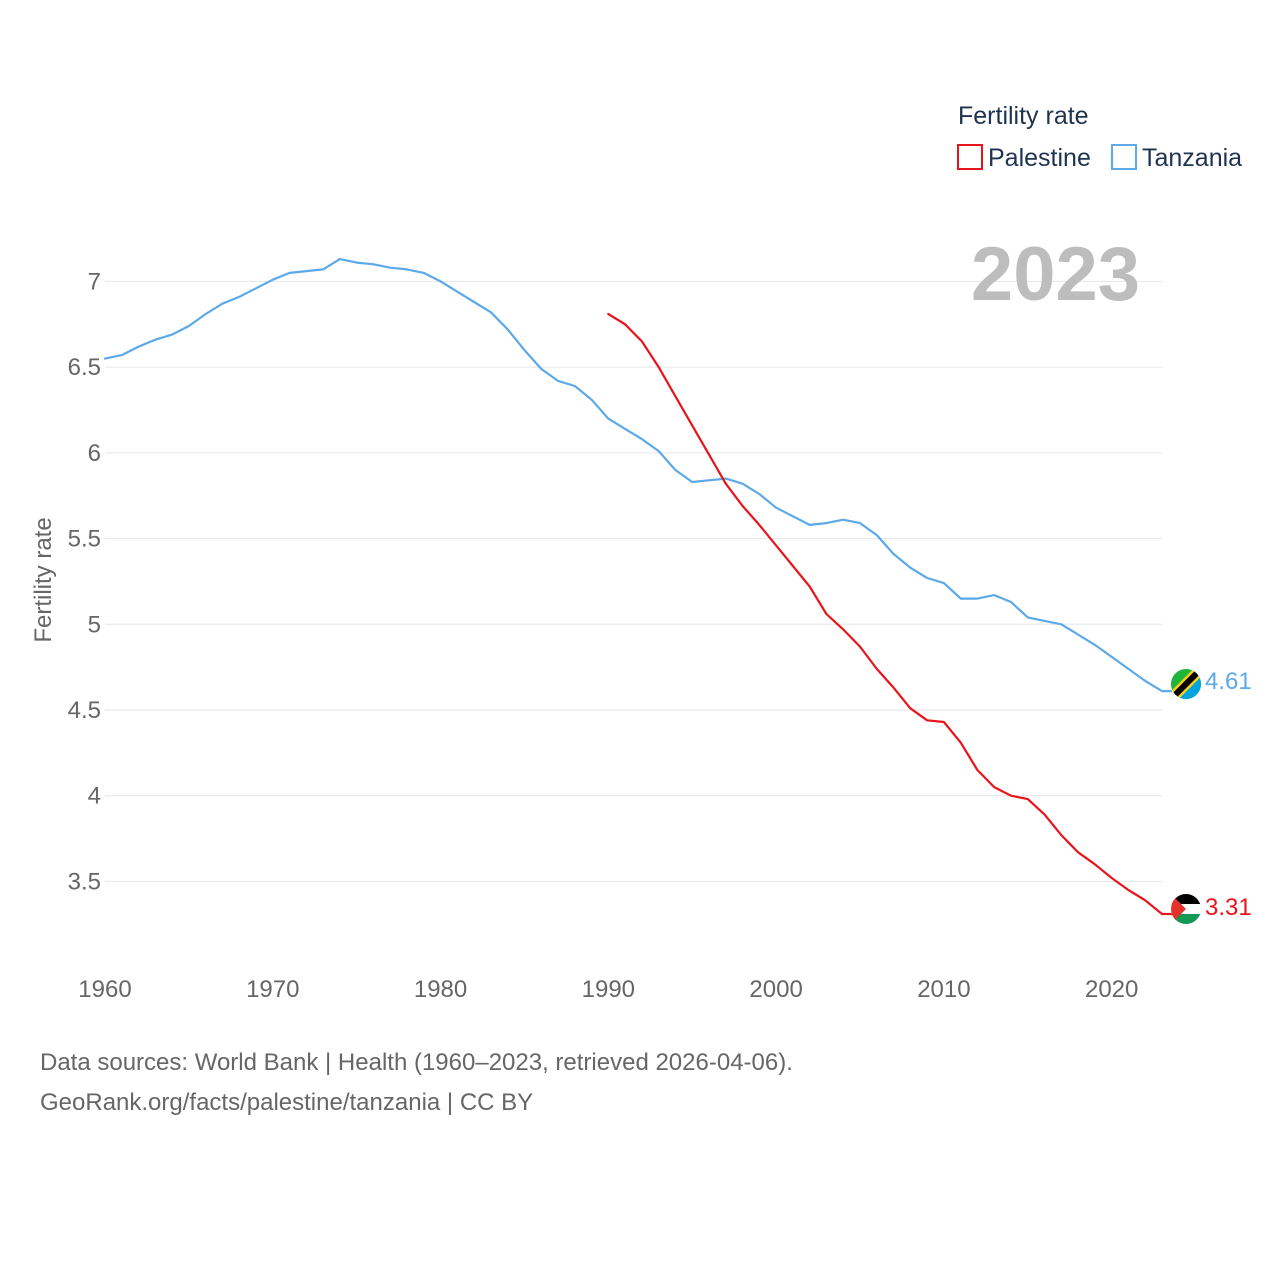 The height and width of the screenshot is (1280, 1280). Describe the element at coordinates (84, 539) in the screenshot. I see `y-tick-label: 5.5` at that location.